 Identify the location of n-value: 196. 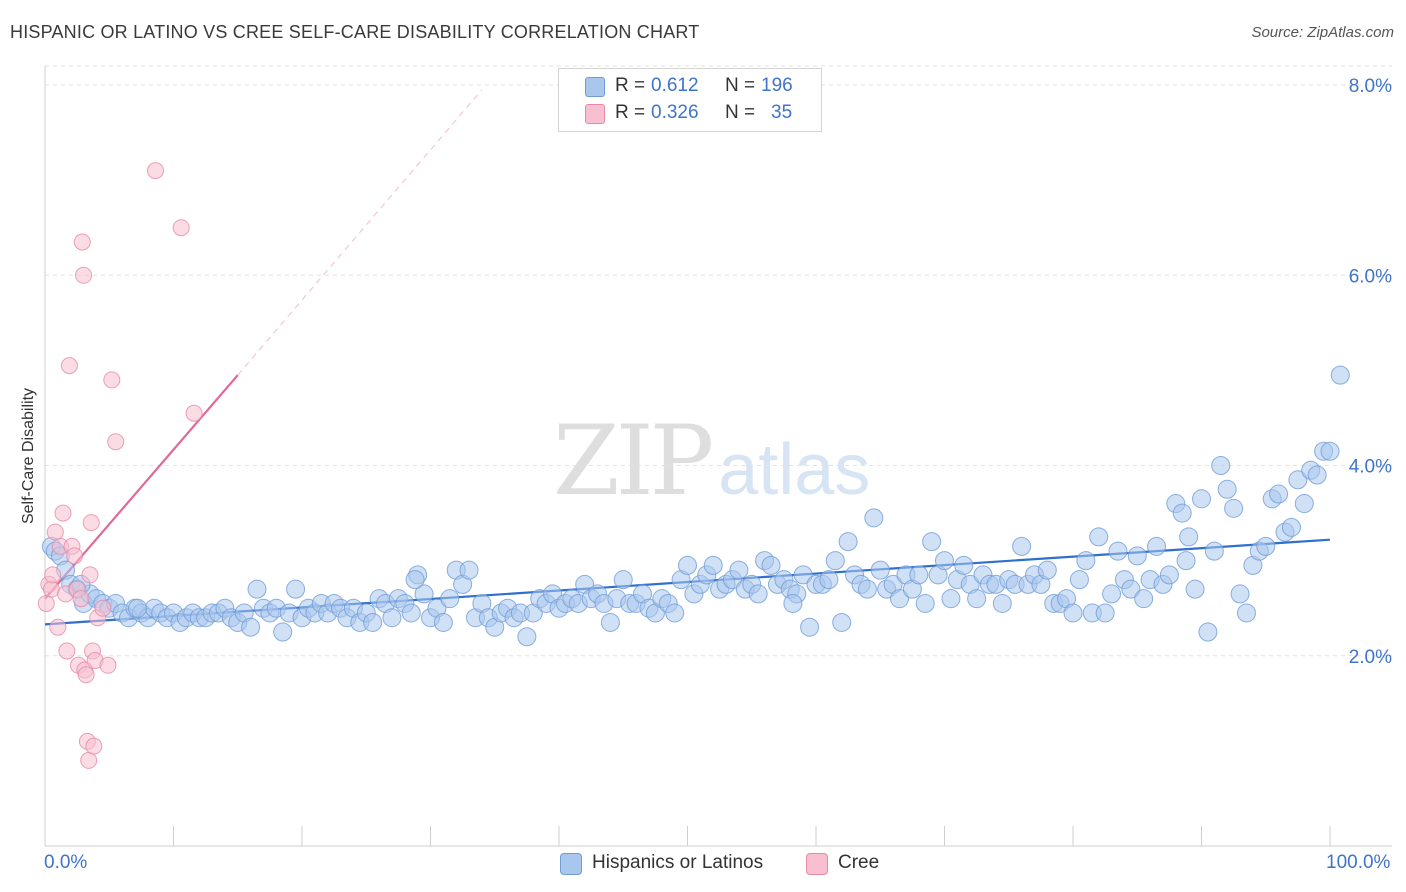
(777, 85).